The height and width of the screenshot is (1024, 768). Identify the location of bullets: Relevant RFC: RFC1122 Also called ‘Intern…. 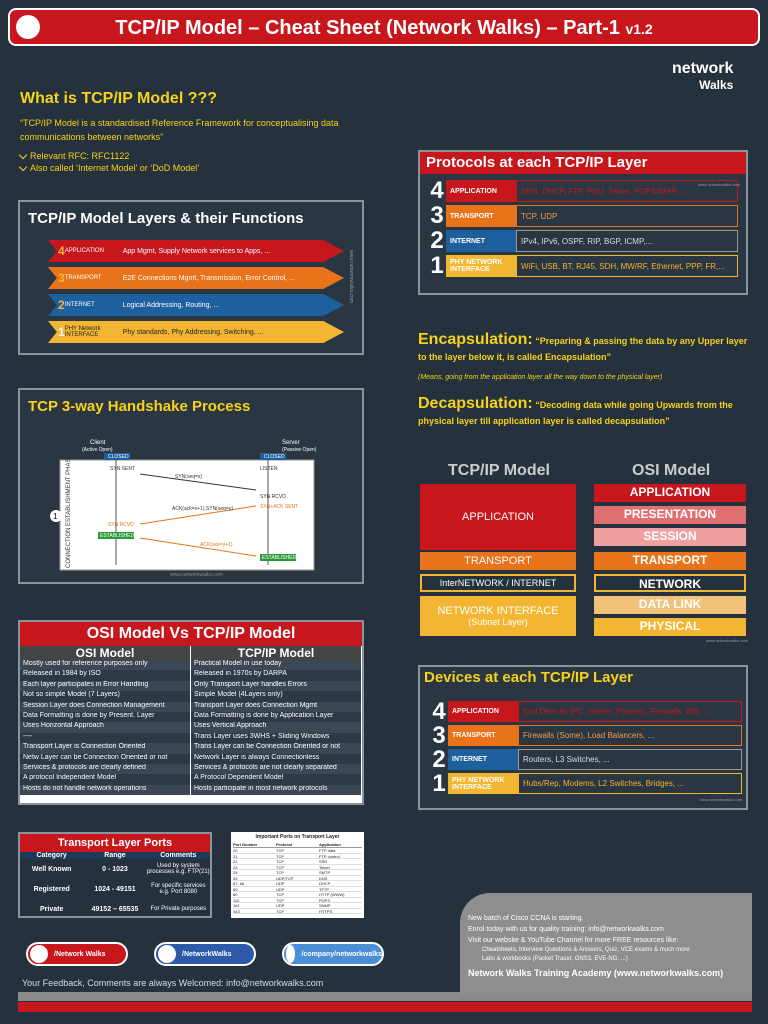
(109, 162).